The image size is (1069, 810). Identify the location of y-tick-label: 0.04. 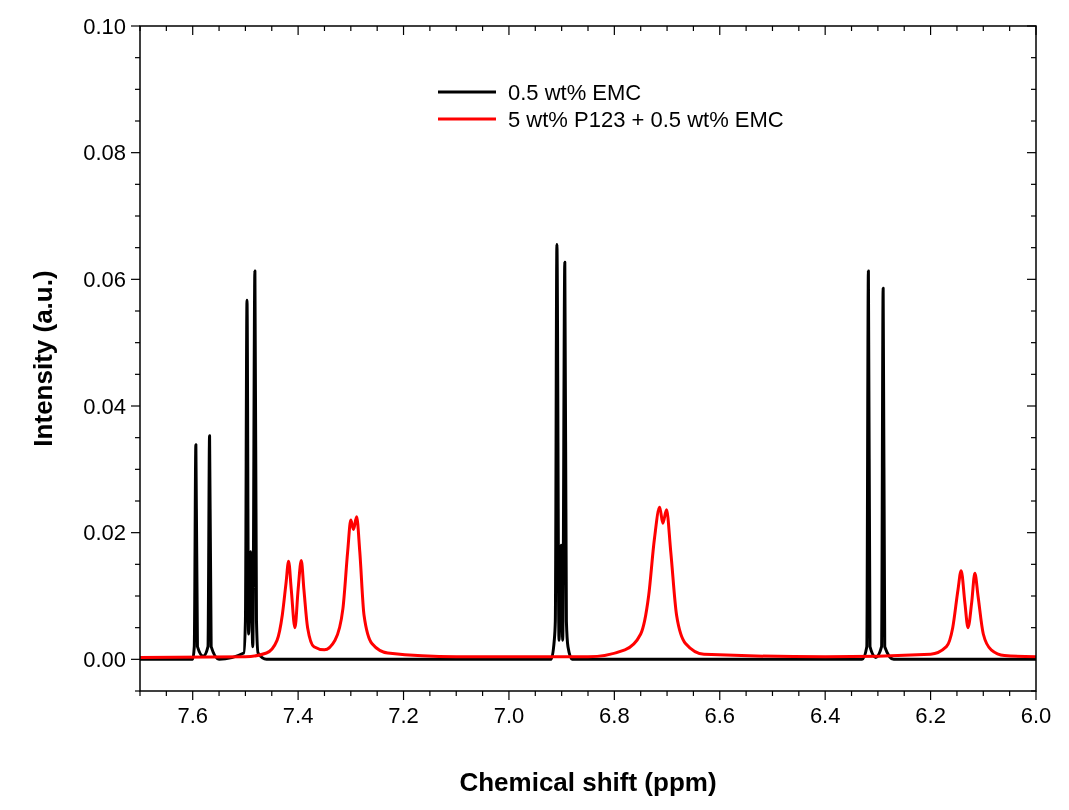
(104, 406).